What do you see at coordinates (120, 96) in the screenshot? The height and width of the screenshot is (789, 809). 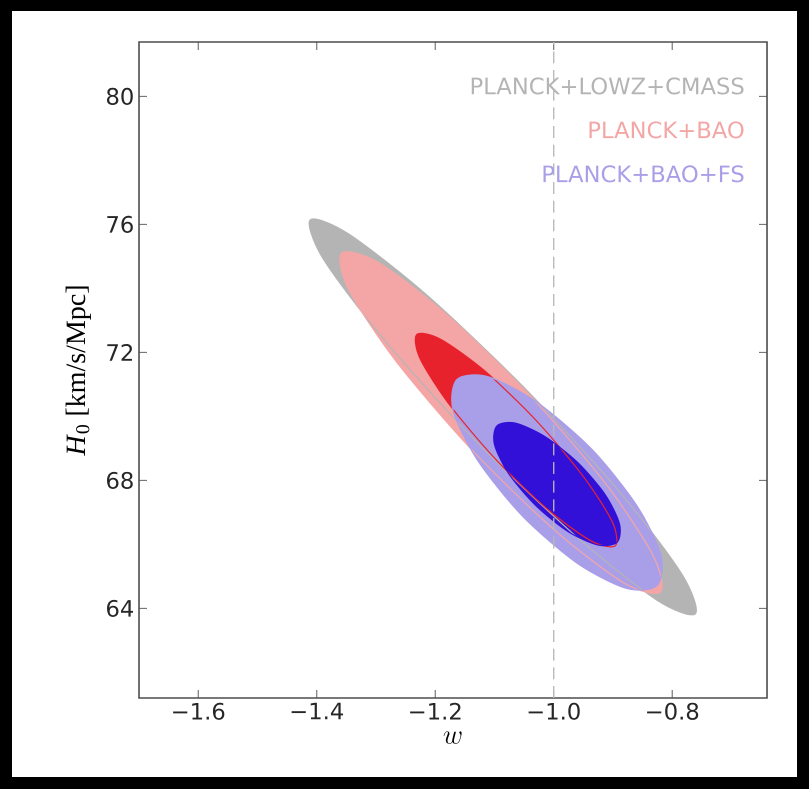 I see `y-tick-label: 80` at bounding box center [120, 96].